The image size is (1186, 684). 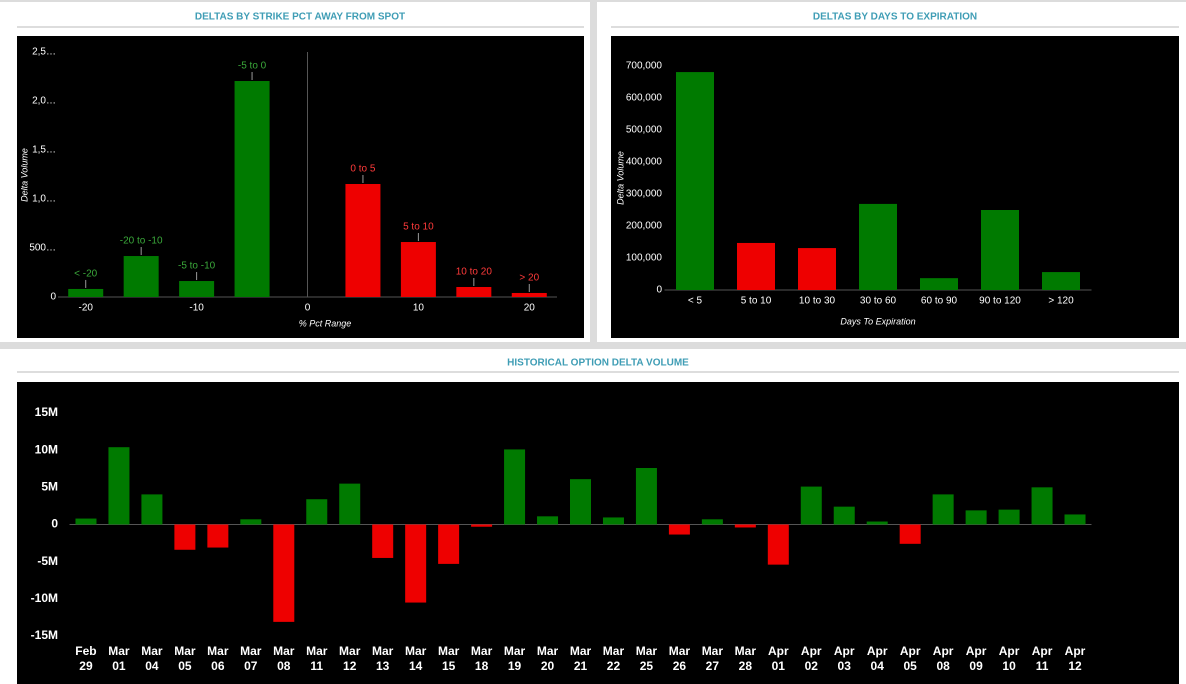 I want to click on x-tick-label: Mar 27, so click(x=712, y=658).